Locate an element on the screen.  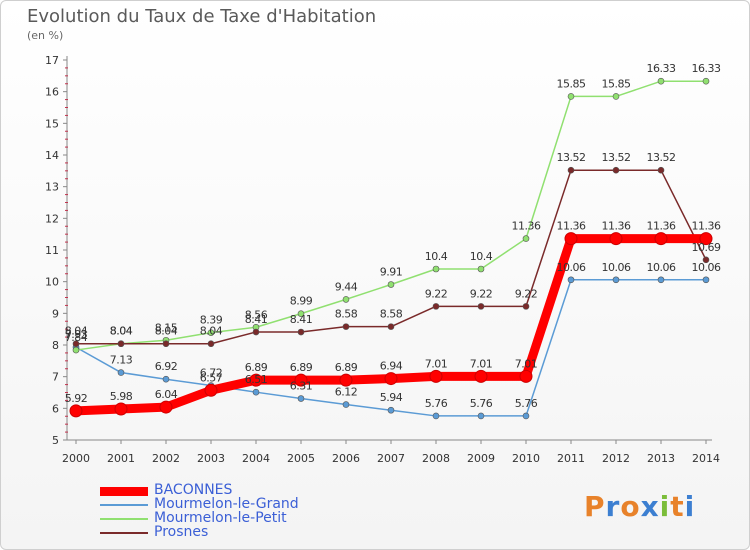
data-label: 9.91 is located at coordinates (391, 272).